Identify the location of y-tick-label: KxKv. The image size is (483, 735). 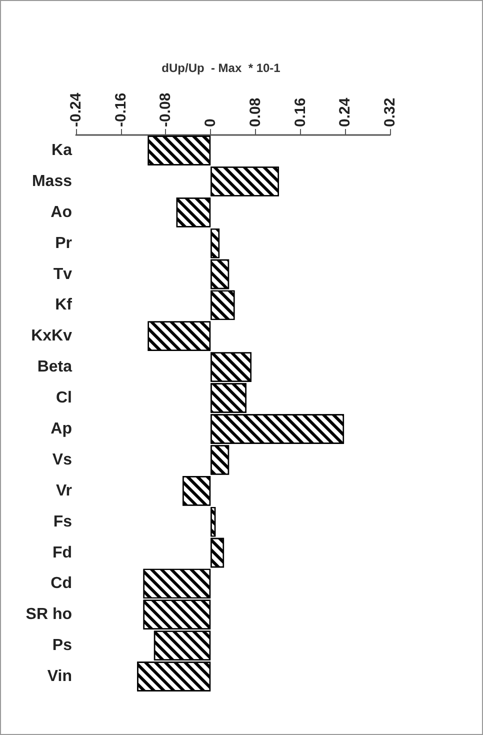
(51, 336).